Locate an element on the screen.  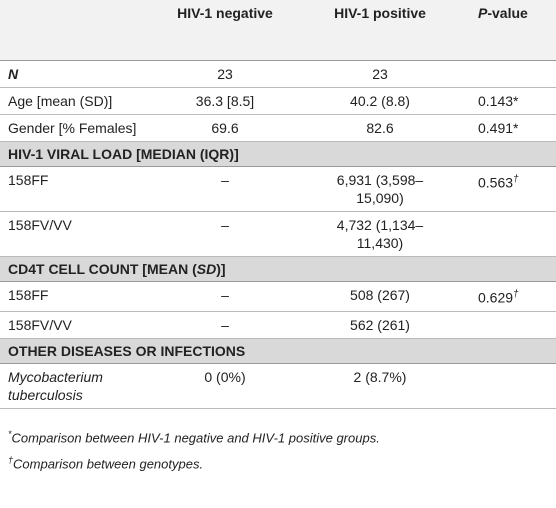
cell: 0.143* is located at coordinates (513, 101).